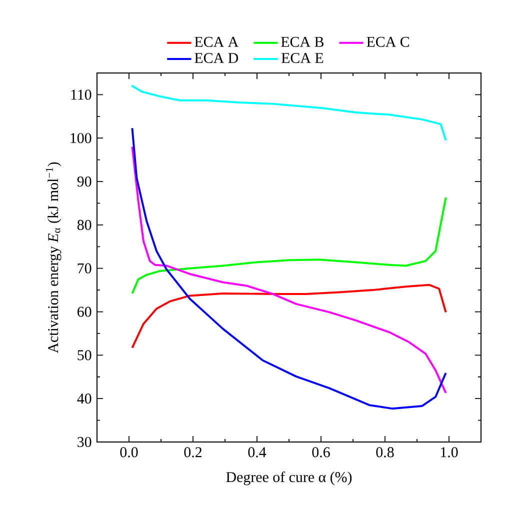  I want to click on y-tick-label: 80, so click(84, 225).